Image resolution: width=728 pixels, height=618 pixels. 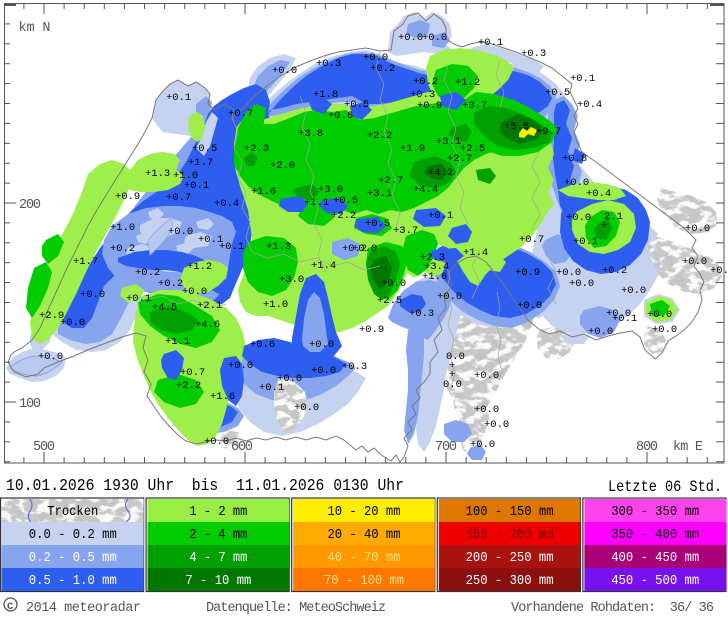 I want to click on svg-text: 800, so click(x=647, y=447).